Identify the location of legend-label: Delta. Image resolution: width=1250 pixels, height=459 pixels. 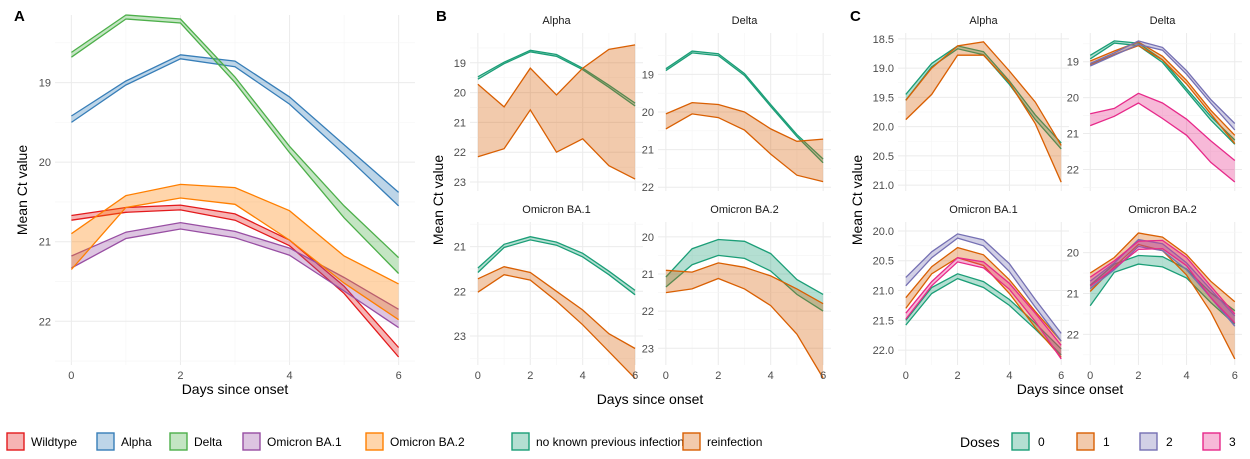
(208, 442).